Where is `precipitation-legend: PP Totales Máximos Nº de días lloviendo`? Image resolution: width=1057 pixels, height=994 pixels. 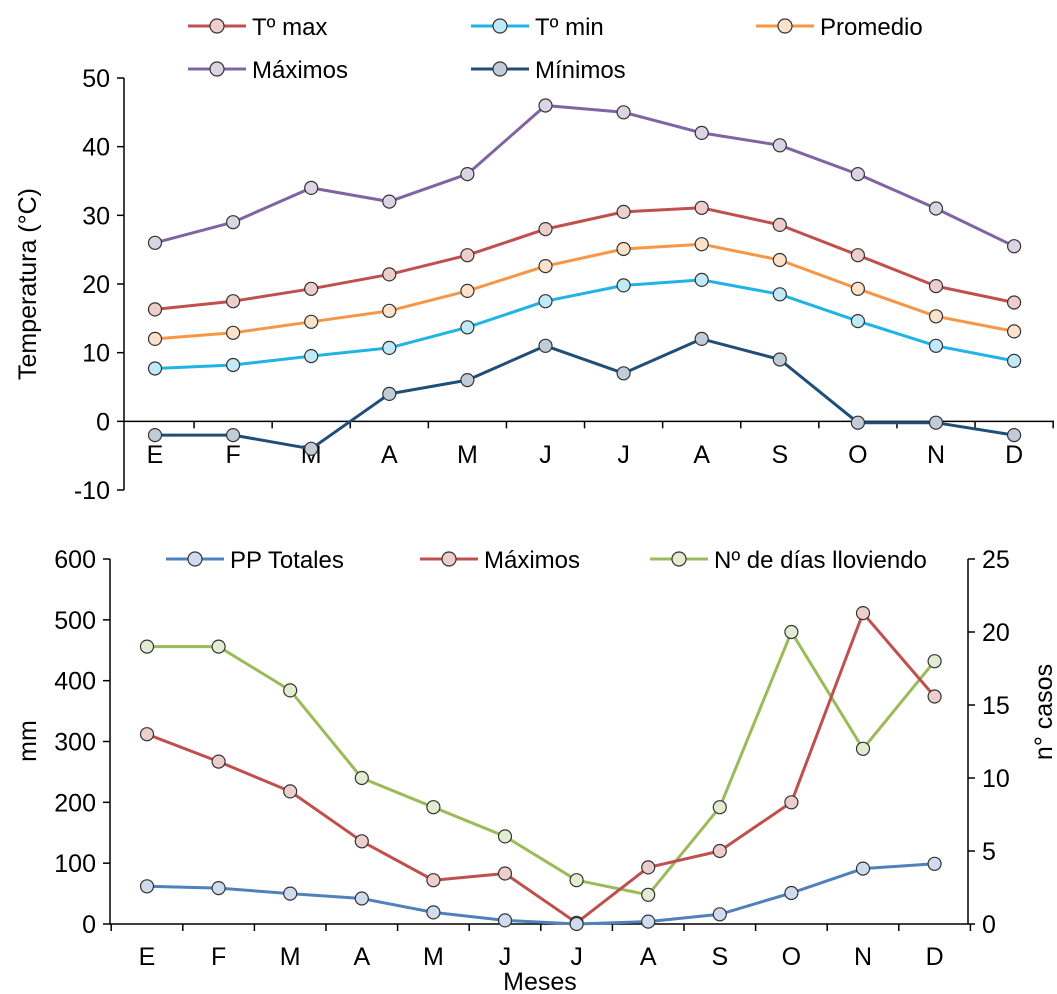 precipitation-legend: PP Totales Máximos Nº de días lloviendo is located at coordinates (546, 560).